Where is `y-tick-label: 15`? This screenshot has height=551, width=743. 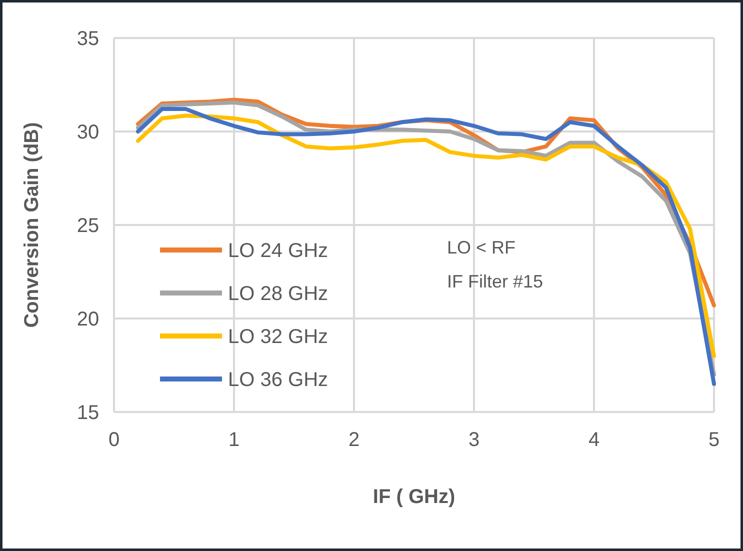
y-tick-label: 15 is located at coordinates (88, 413).